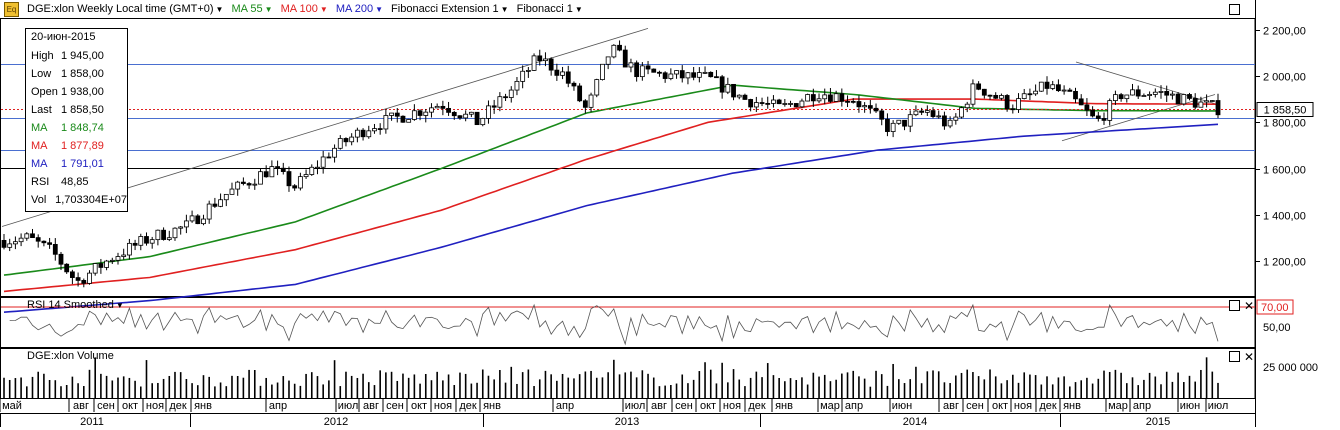 This screenshot has width=1340, height=430. I want to click on rsi-line, so click(614, 324).